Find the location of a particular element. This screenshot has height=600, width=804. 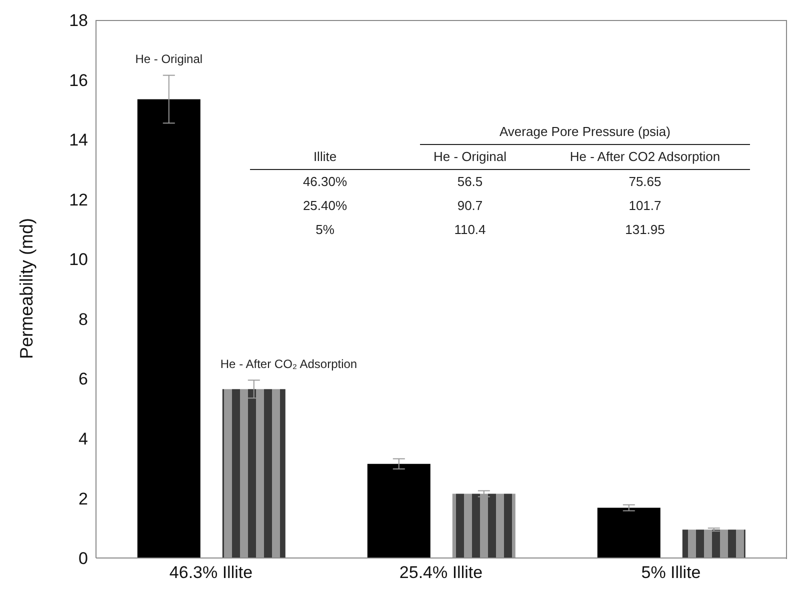

annotation: 5% is located at coordinates (325, 230).